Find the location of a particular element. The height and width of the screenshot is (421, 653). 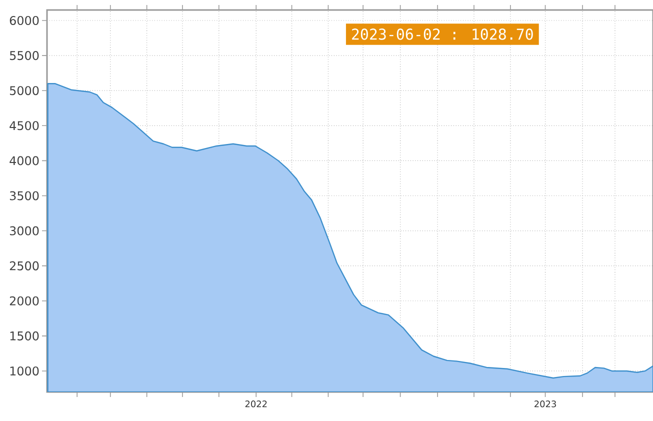

y-tick-label: 5500 is located at coordinates (24, 55).